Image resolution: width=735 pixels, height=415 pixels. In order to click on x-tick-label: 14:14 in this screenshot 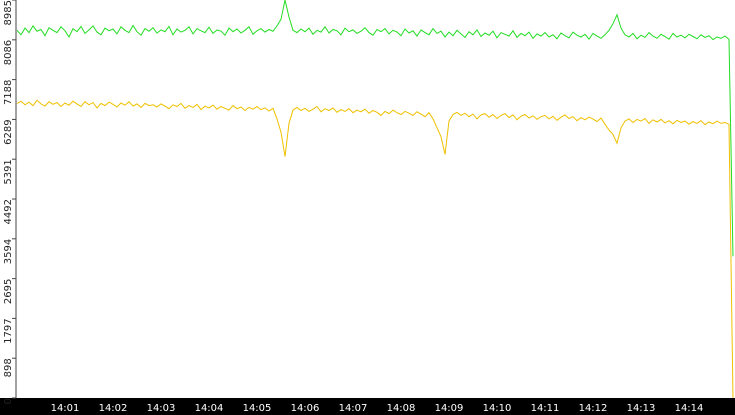, I will do `click(689, 408)`.